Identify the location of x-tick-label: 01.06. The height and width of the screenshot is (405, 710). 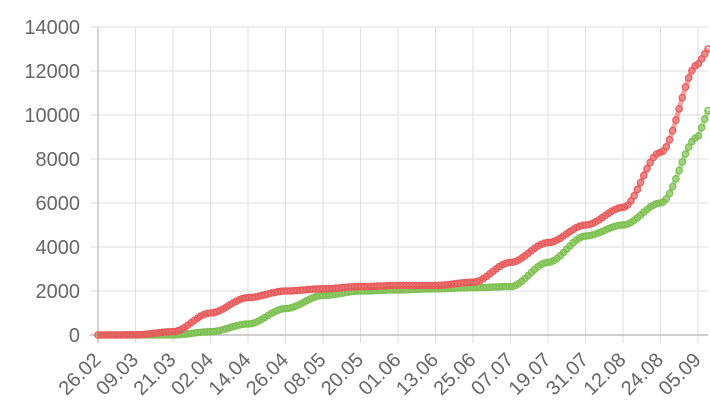
(380, 374).